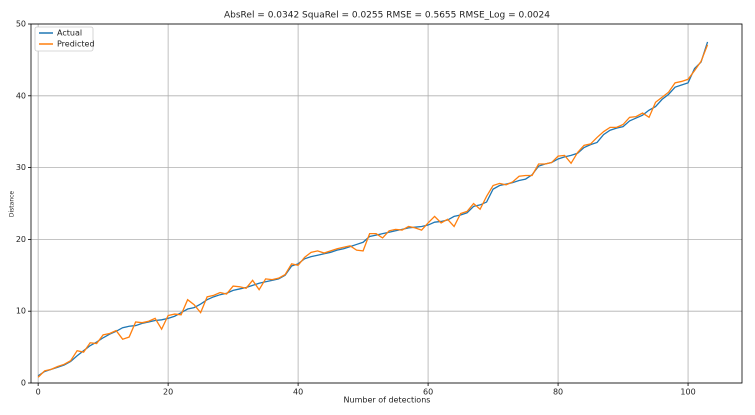  What do you see at coordinates (687, 392) in the screenshot?
I see `x-tick-label: 100` at bounding box center [687, 392].